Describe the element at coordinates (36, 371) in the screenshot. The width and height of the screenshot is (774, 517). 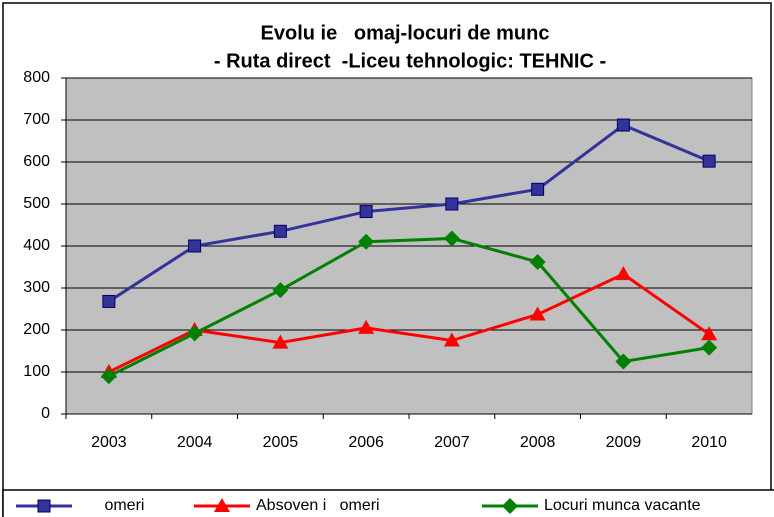
I see `y-tick-label: 100` at that location.